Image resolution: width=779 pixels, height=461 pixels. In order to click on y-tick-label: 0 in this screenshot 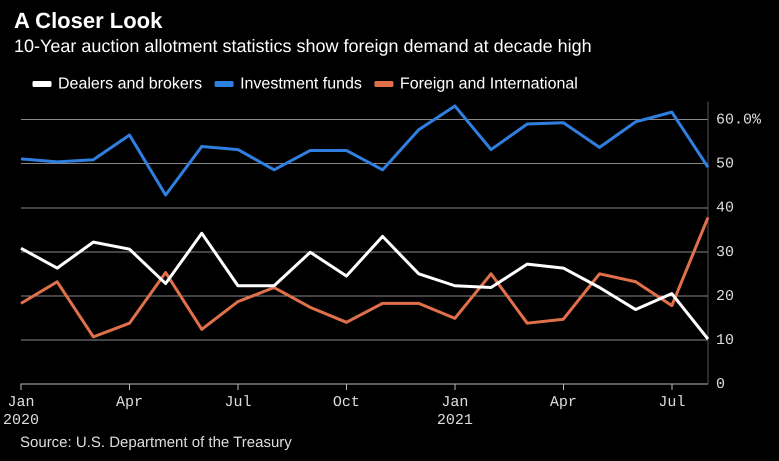, I will do `click(721, 384)`.